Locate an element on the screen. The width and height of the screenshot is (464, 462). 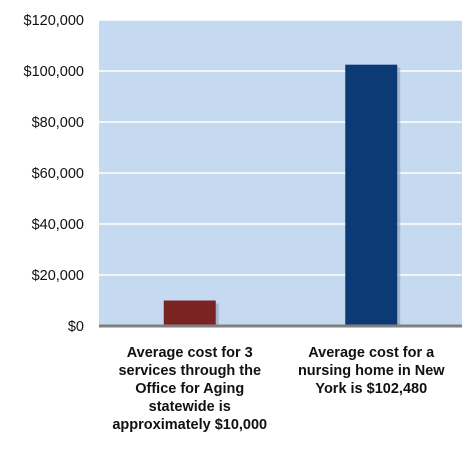
y-tick-label: $40,000 is located at coordinates (58, 225).